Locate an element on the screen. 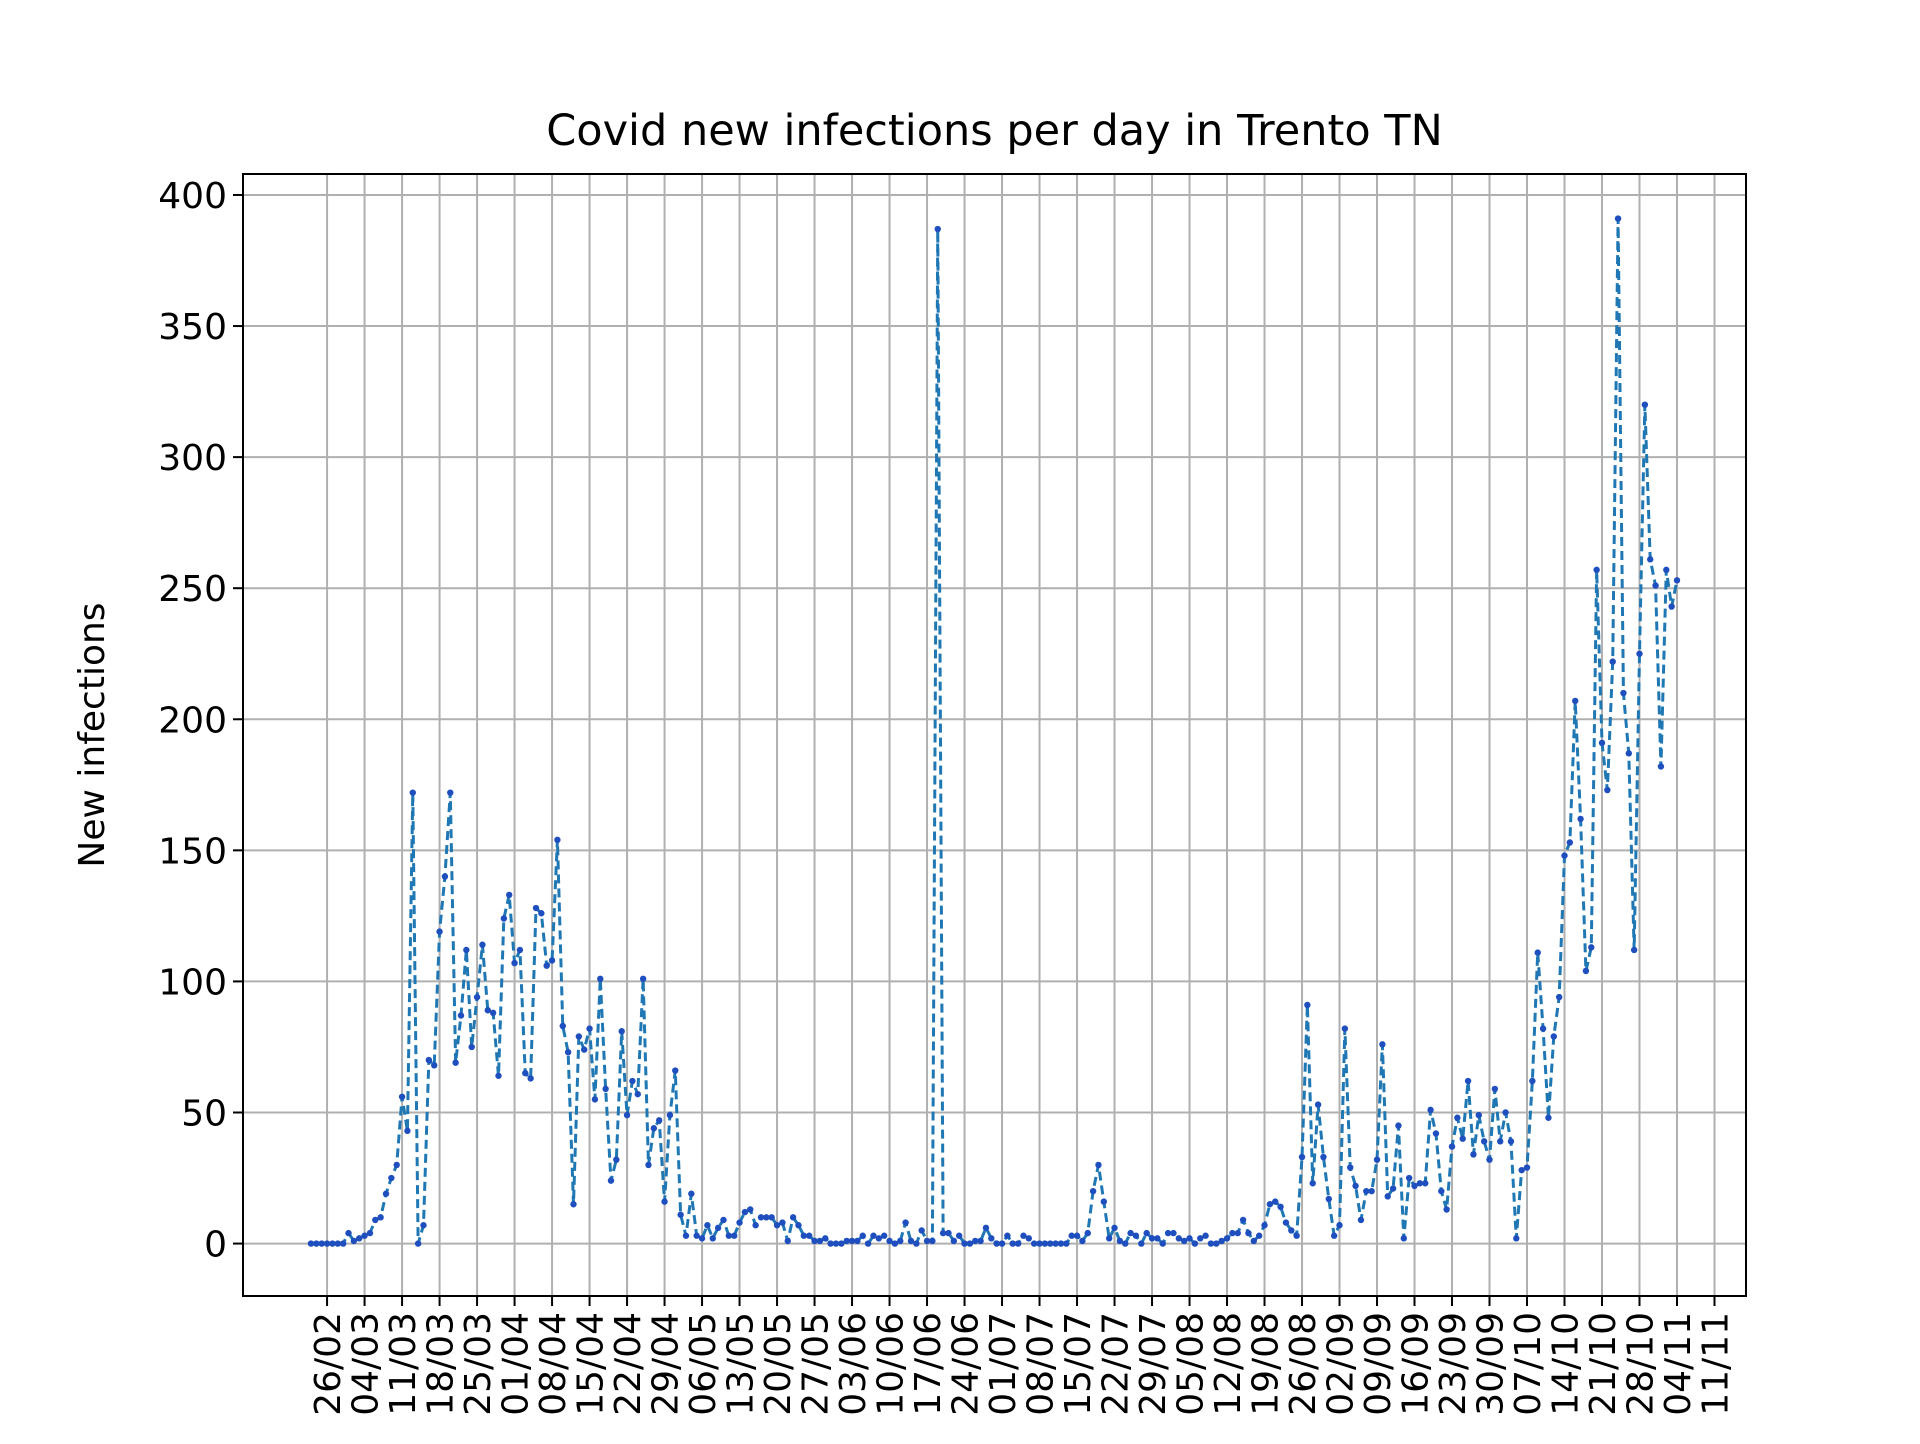  x-tick-label: 04/11 is located at coordinates (1678, 1364).